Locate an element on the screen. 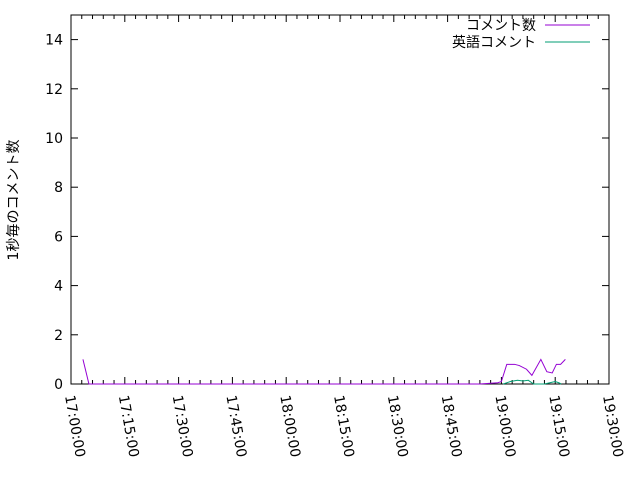 This screenshot has height=480, width=640. y-tick-label: 12 is located at coordinates (54, 90).